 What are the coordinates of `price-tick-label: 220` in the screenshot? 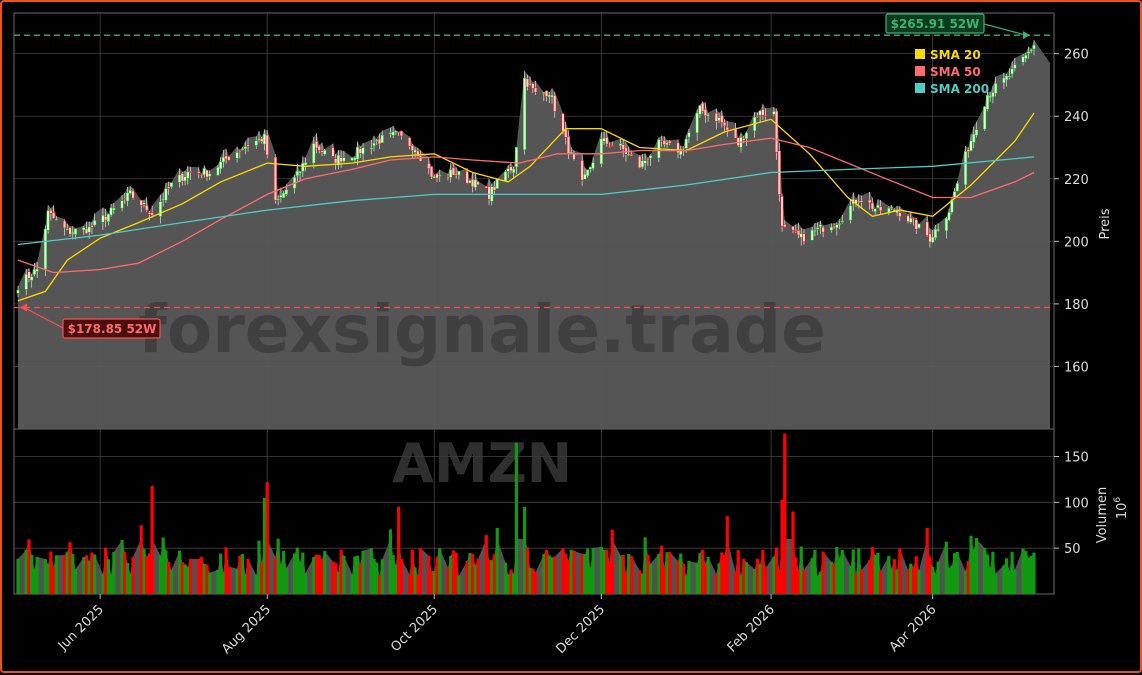 It's located at (1076, 180).